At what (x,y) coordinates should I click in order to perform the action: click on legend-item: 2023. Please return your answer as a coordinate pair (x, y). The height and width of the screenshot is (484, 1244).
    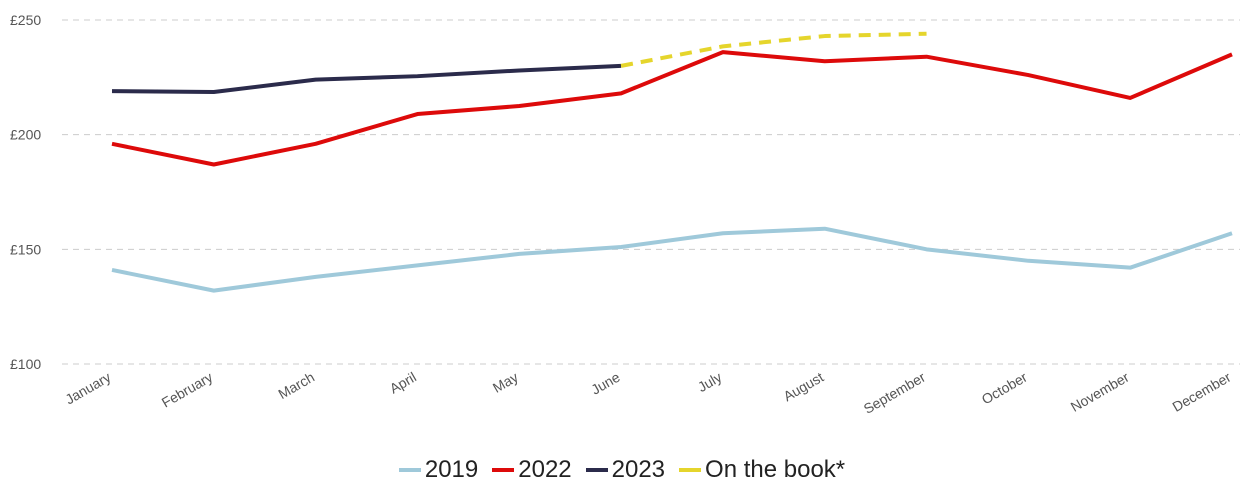
    Looking at the image, I should click on (625, 470).